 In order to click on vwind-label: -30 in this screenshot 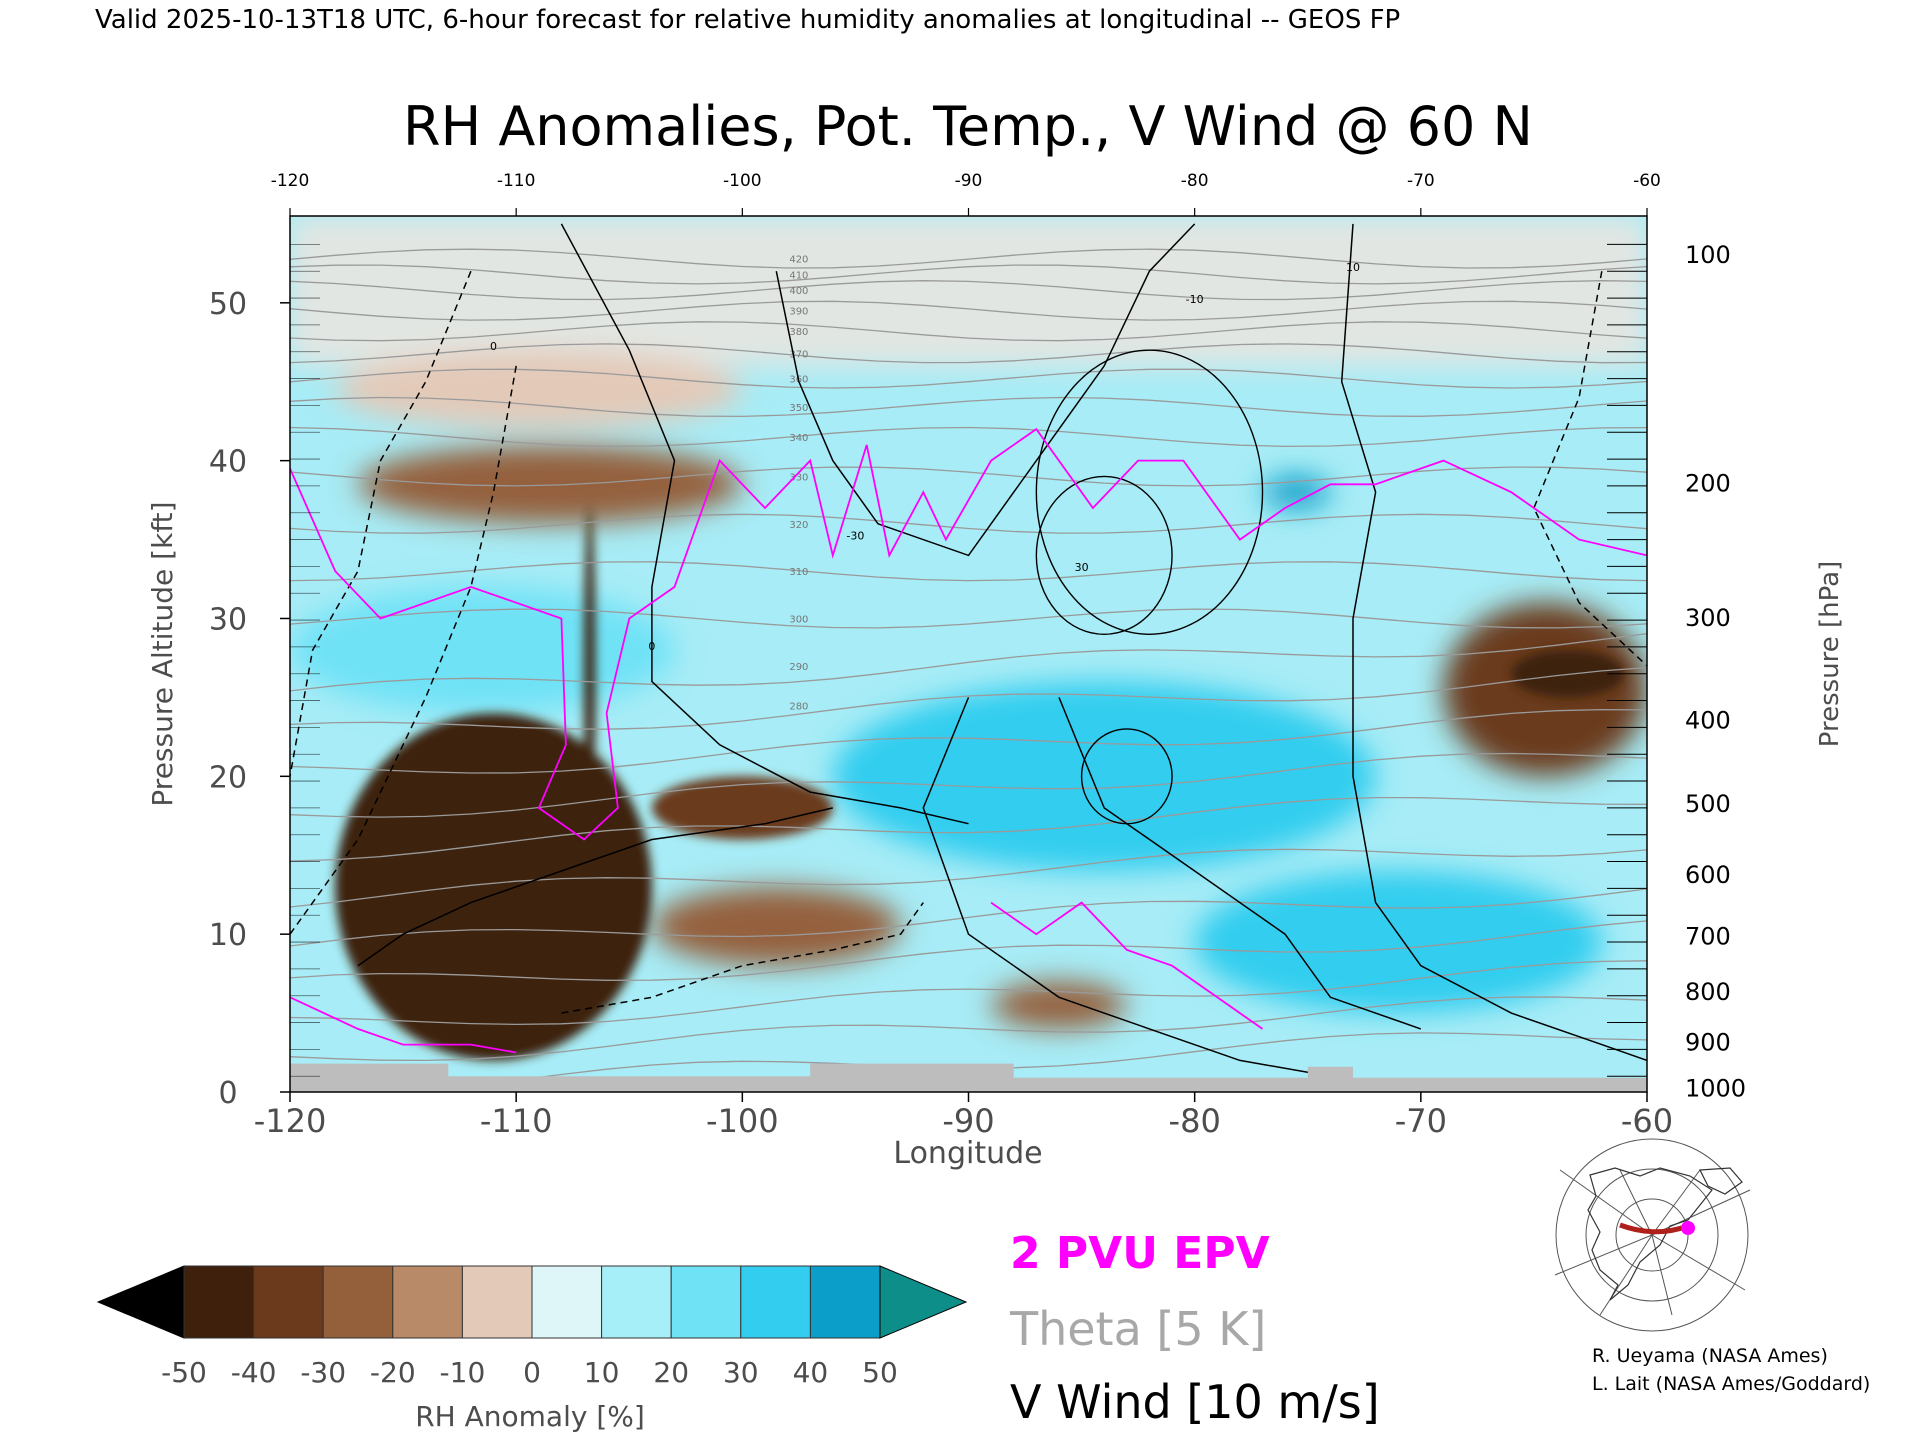, I will do `click(855, 536)`.